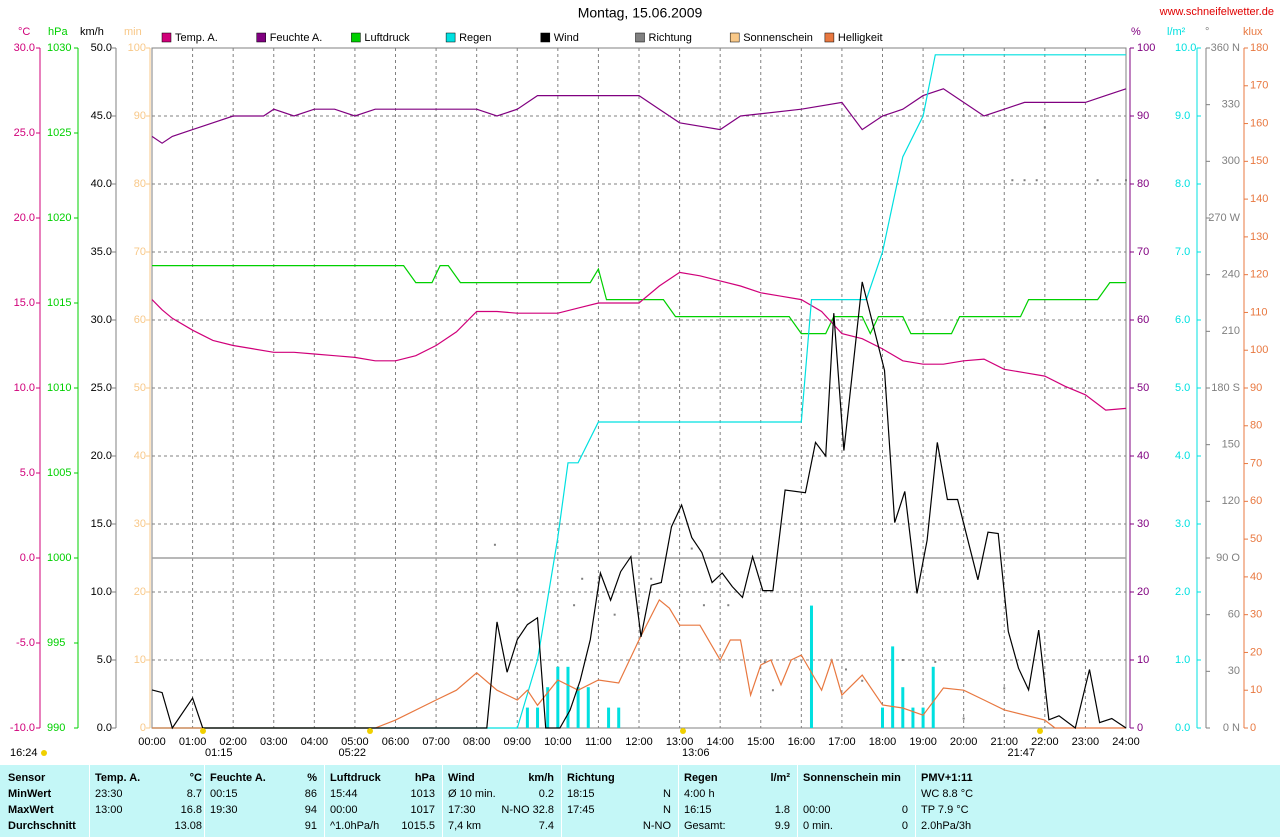  Describe the element at coordinates (1182, 252) in the screenshot. I see `y-tick-label: 7.0` at that location.